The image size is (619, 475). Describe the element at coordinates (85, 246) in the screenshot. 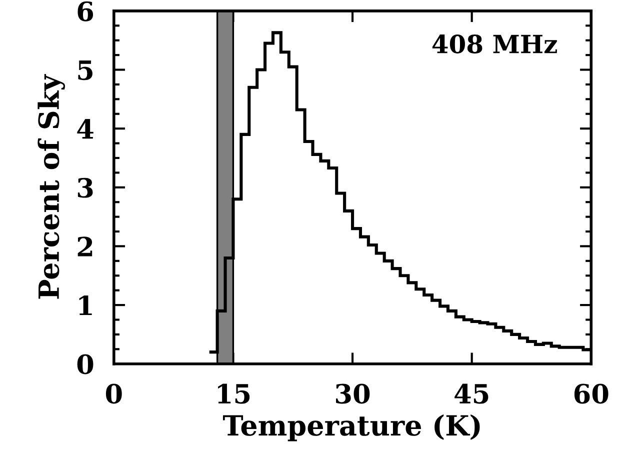

I see `y-tick-label: 2` at that location.